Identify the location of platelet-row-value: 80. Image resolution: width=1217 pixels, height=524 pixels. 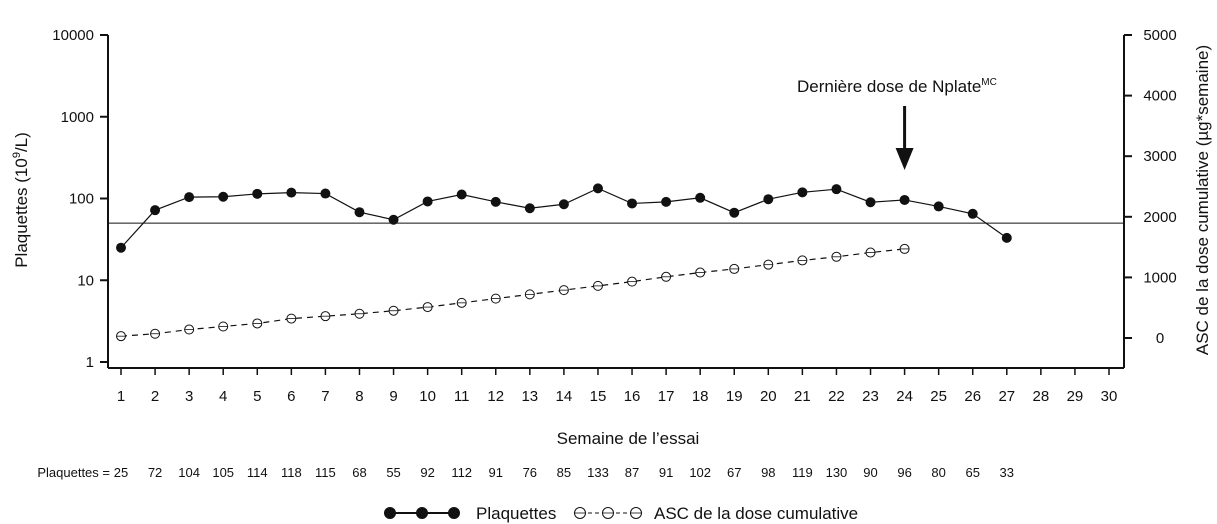
(938, 472).